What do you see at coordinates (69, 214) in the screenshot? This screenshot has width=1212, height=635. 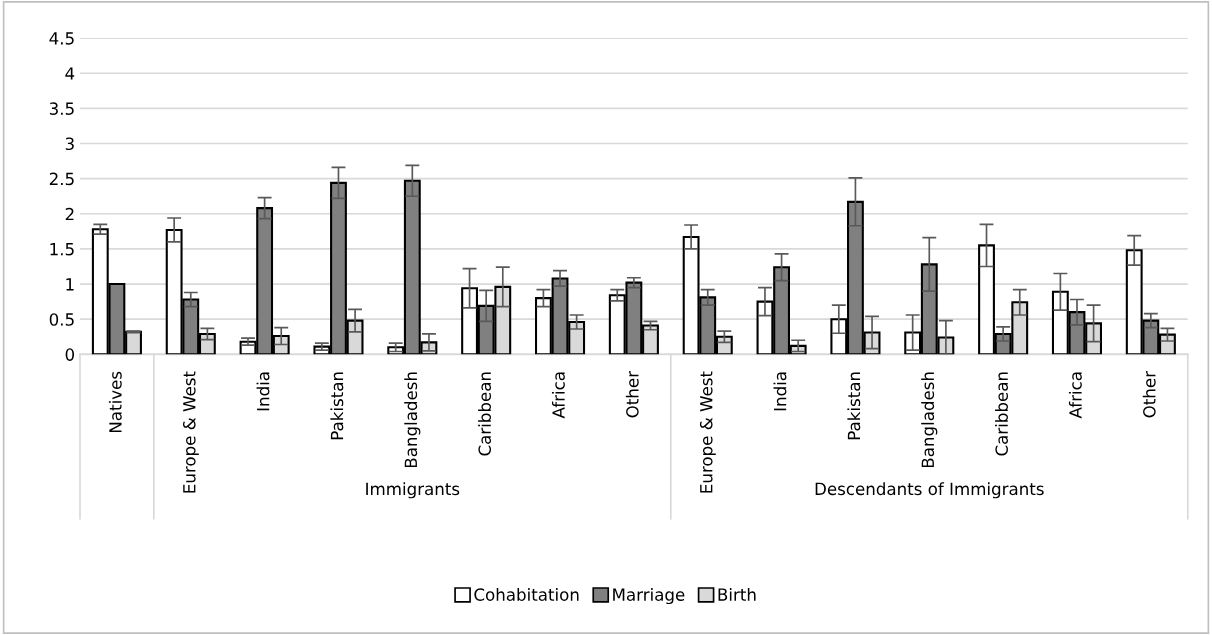 I see `y-tick-label: 2` at bounding box center [69, 214].